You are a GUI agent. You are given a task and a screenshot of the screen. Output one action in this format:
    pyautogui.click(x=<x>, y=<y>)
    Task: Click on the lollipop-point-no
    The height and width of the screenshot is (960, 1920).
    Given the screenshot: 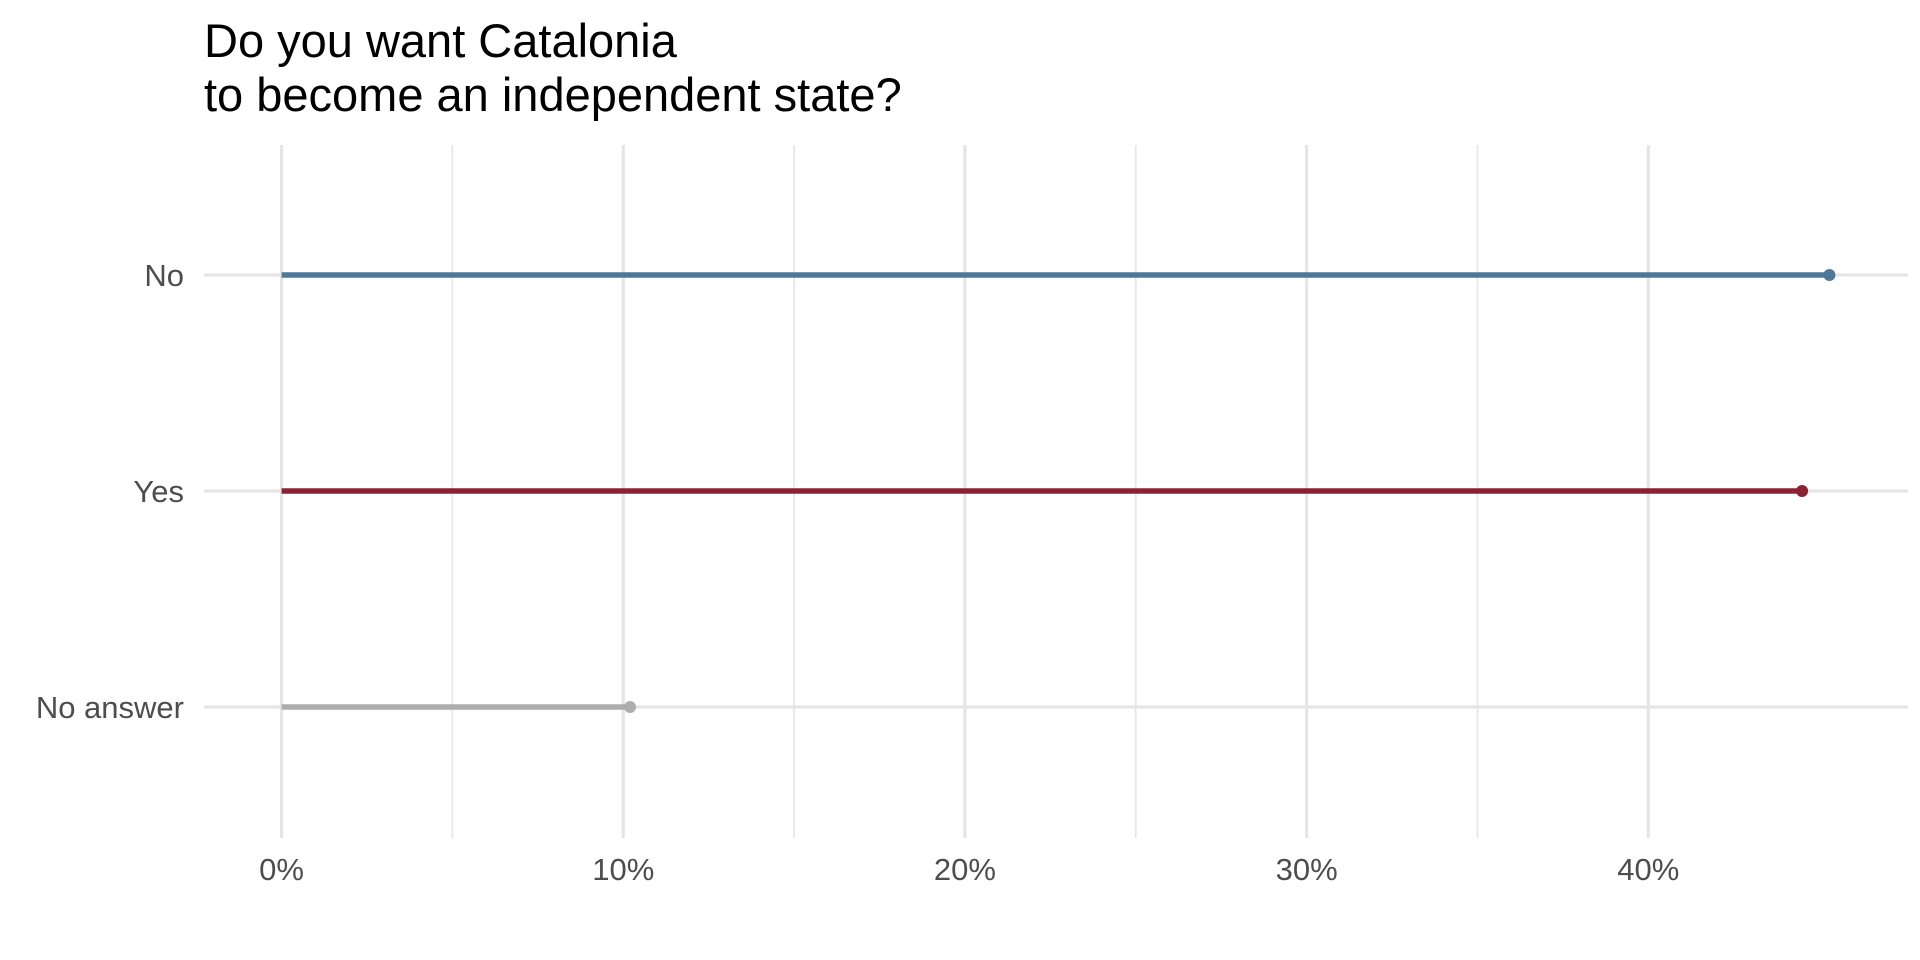 What is the action you would take?
    pyautogui.click(x=1829, y=275)
    